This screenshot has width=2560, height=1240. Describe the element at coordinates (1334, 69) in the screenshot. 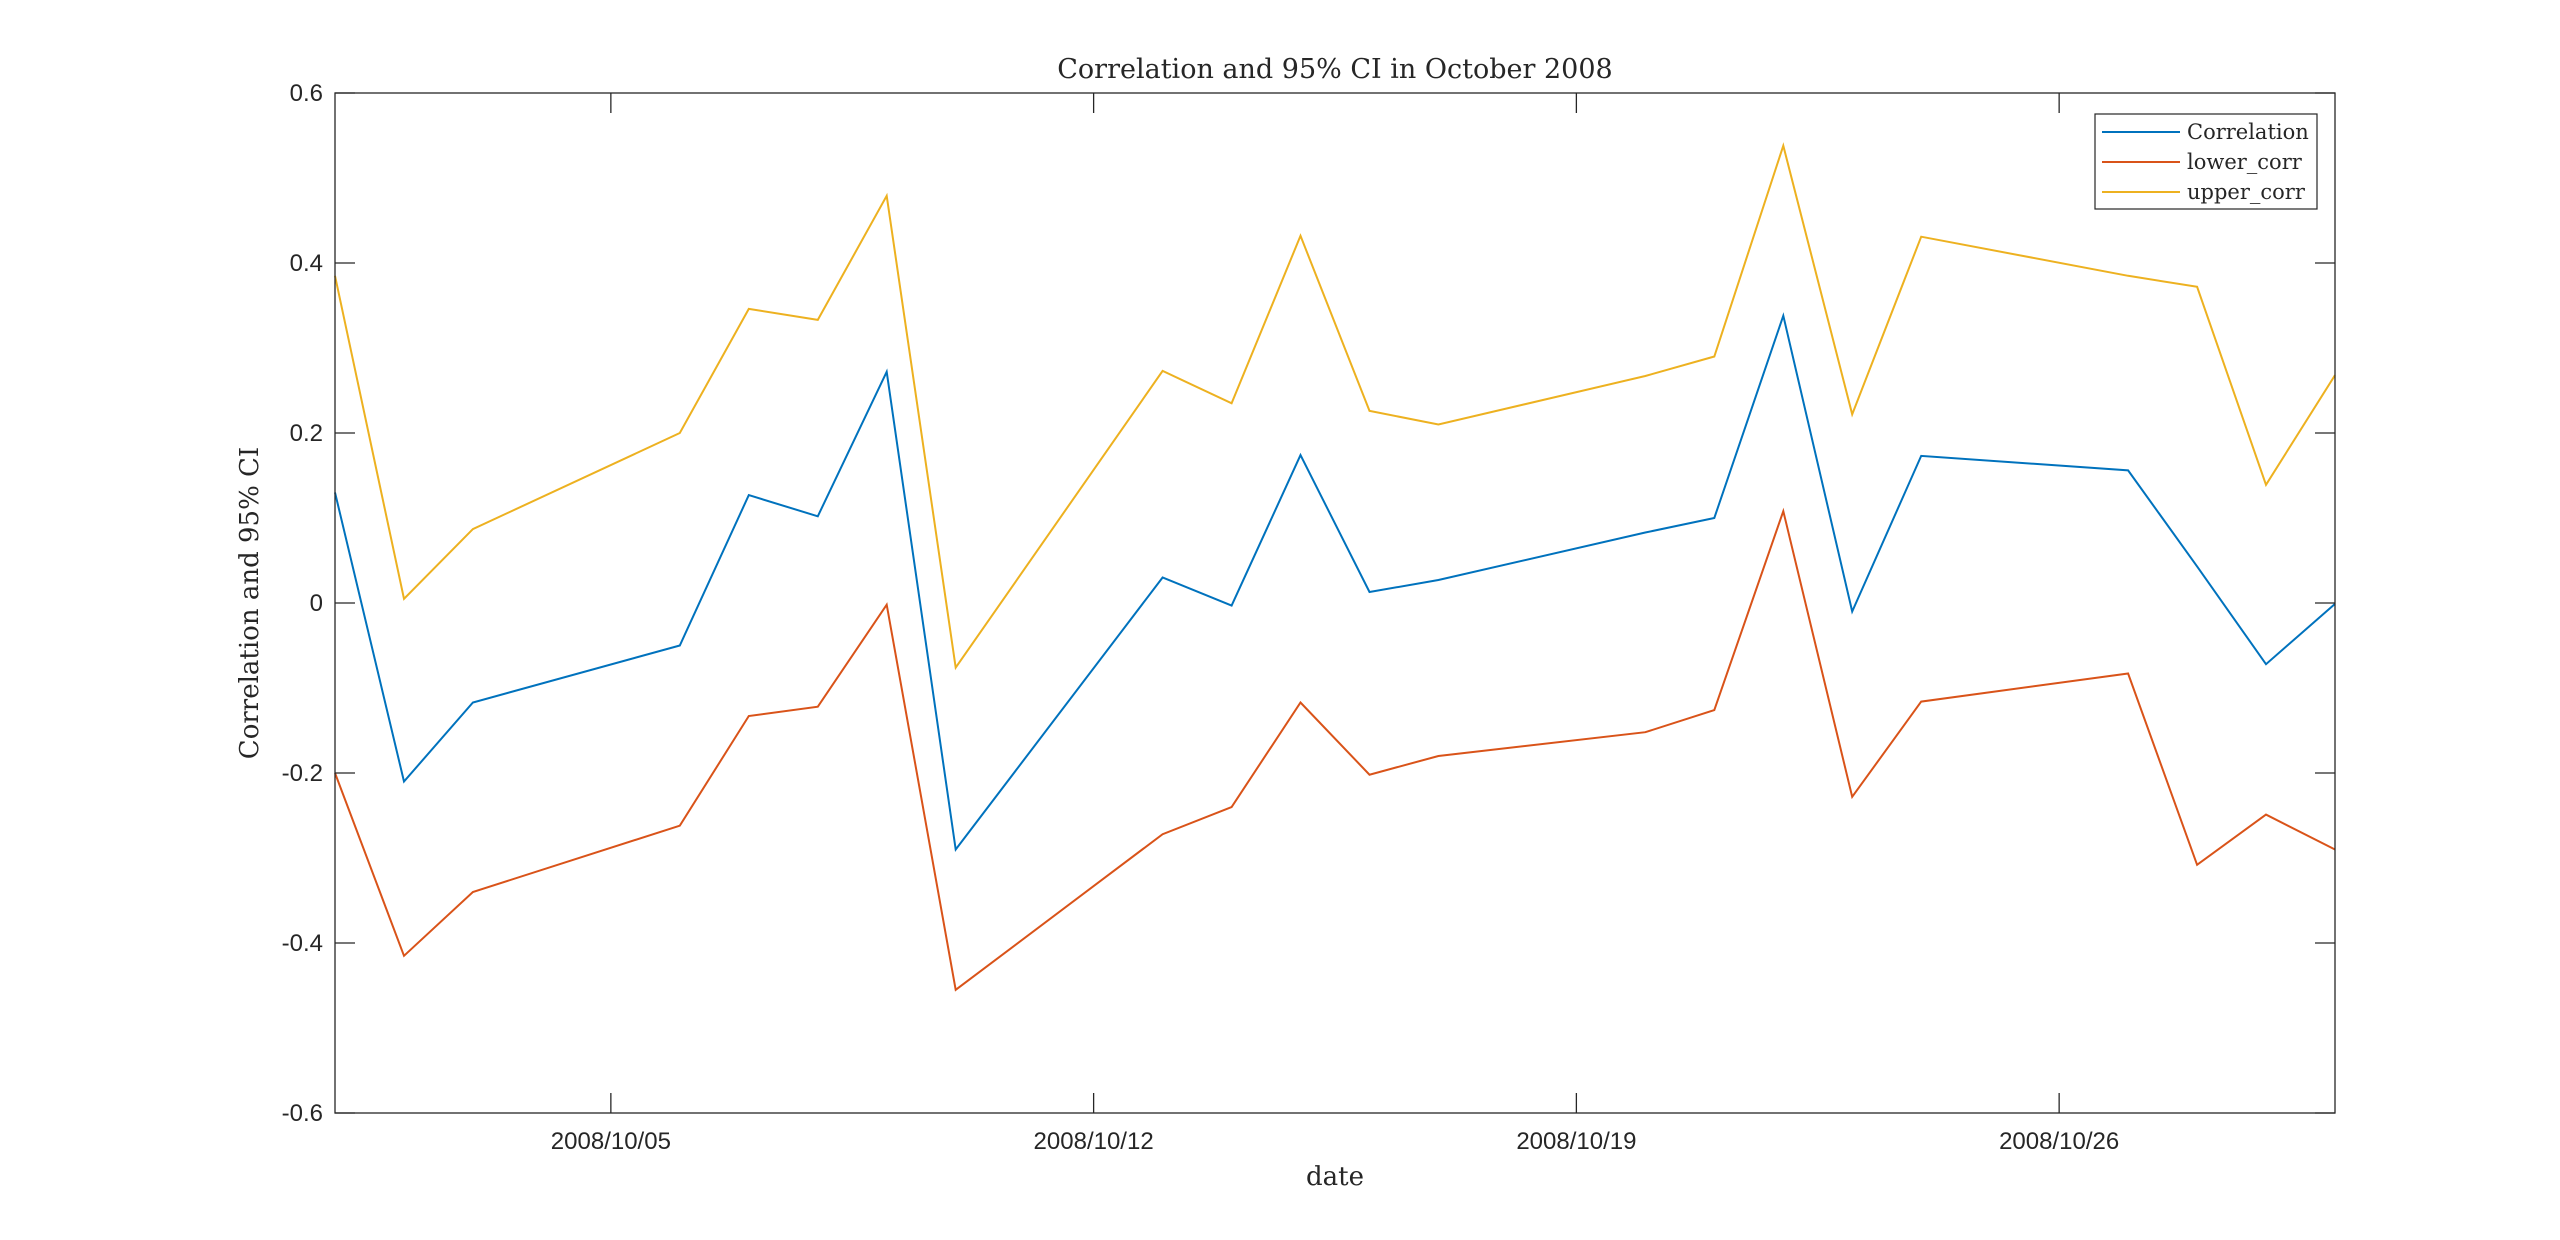

I see `chart-title: Correlation and 95% CI in October 2008` at that location.